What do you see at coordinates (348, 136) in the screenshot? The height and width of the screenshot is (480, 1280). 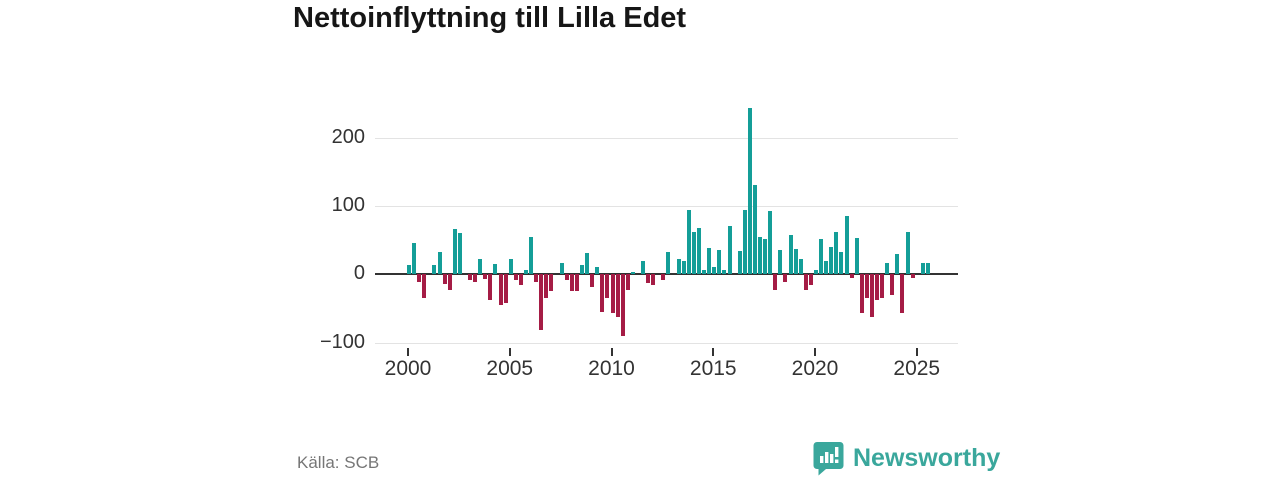 I see `y-axis-tick-label: 200` at bounding box center [348, 136].